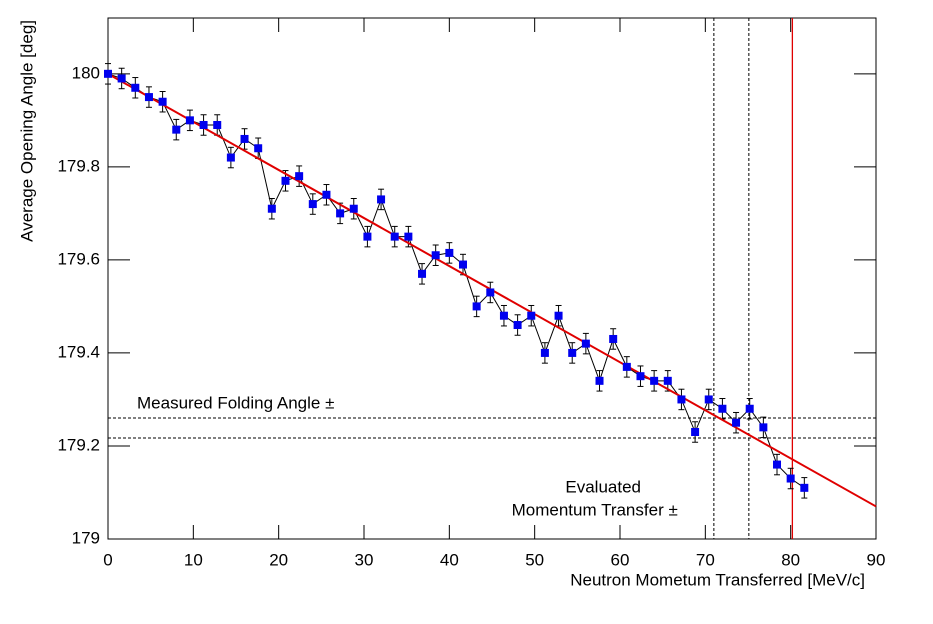 Image resolution: width=933 pixels, height=624 pixels. Describe the element at coordinates (449, 559) in the screenshot. I see `x-tick-label: 40` at that location.